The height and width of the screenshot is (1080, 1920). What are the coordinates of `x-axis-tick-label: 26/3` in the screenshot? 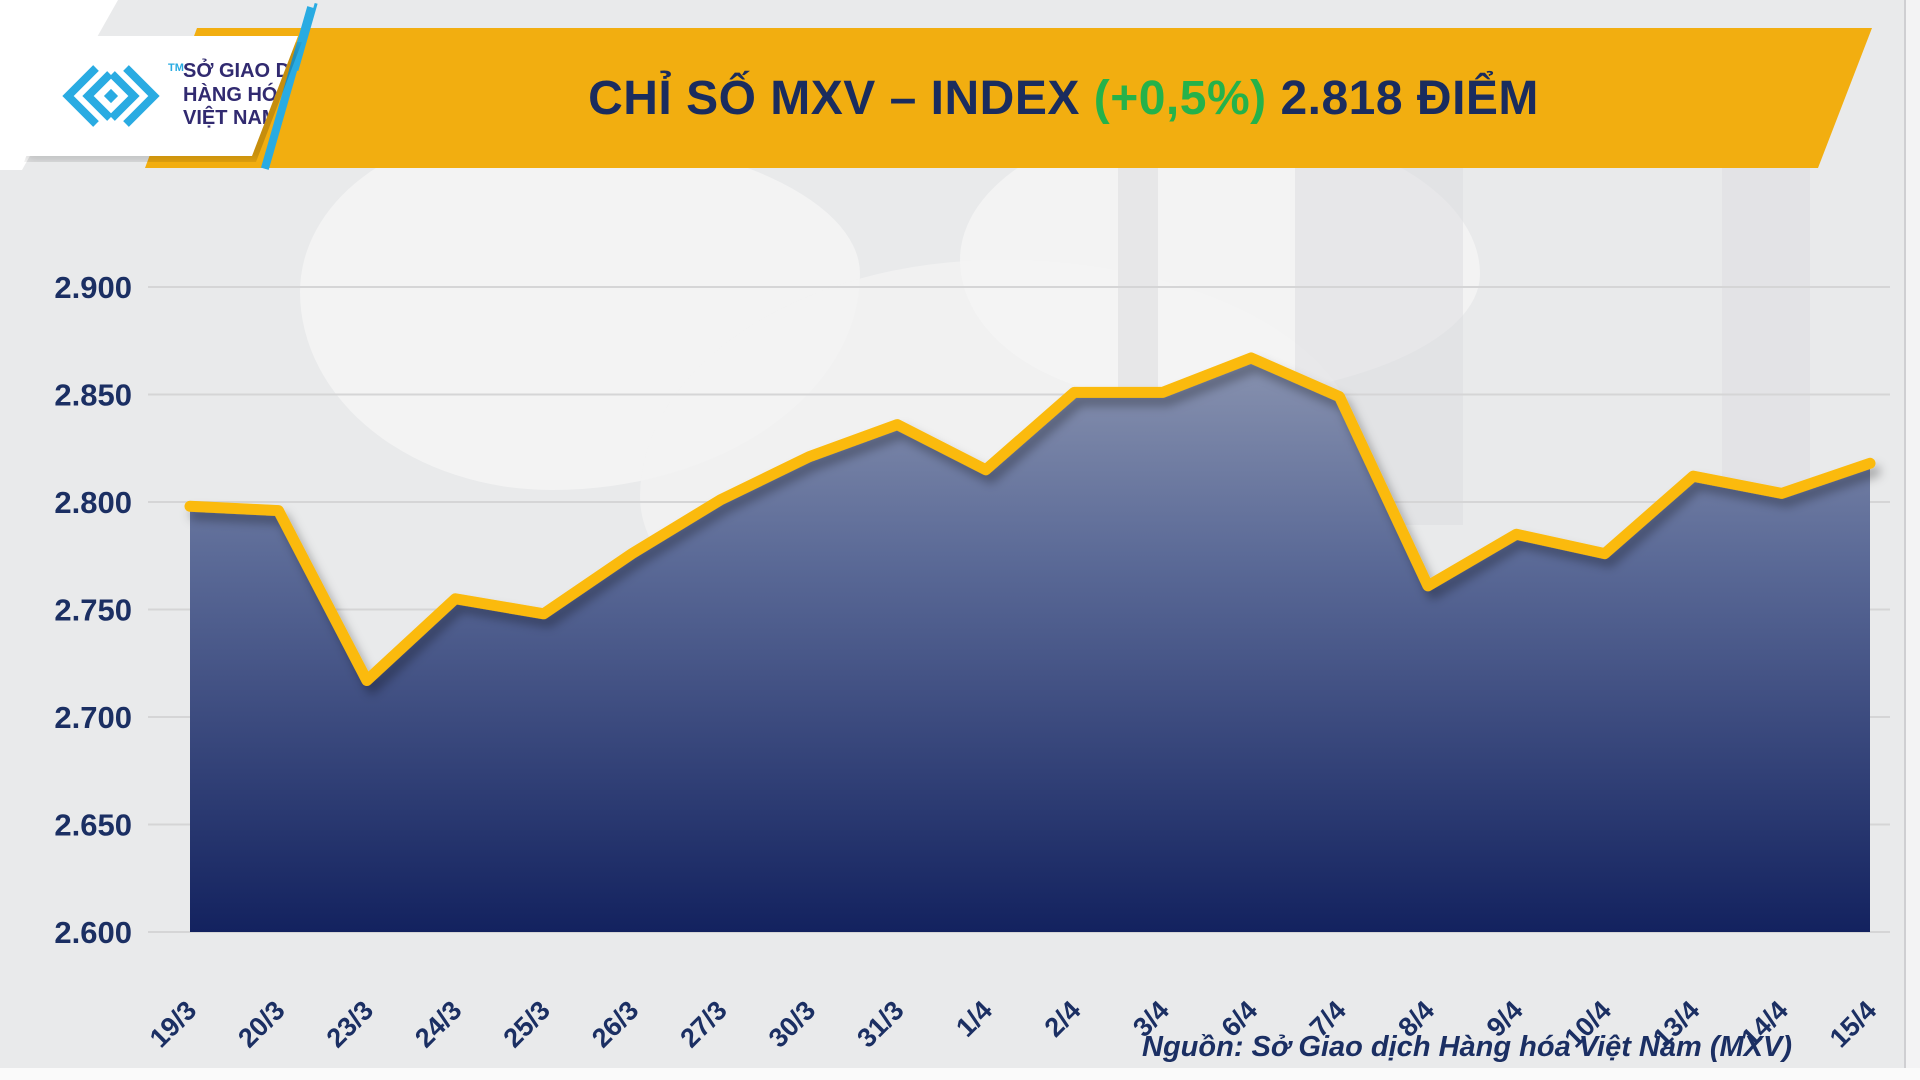 It's located at (615, 1024).